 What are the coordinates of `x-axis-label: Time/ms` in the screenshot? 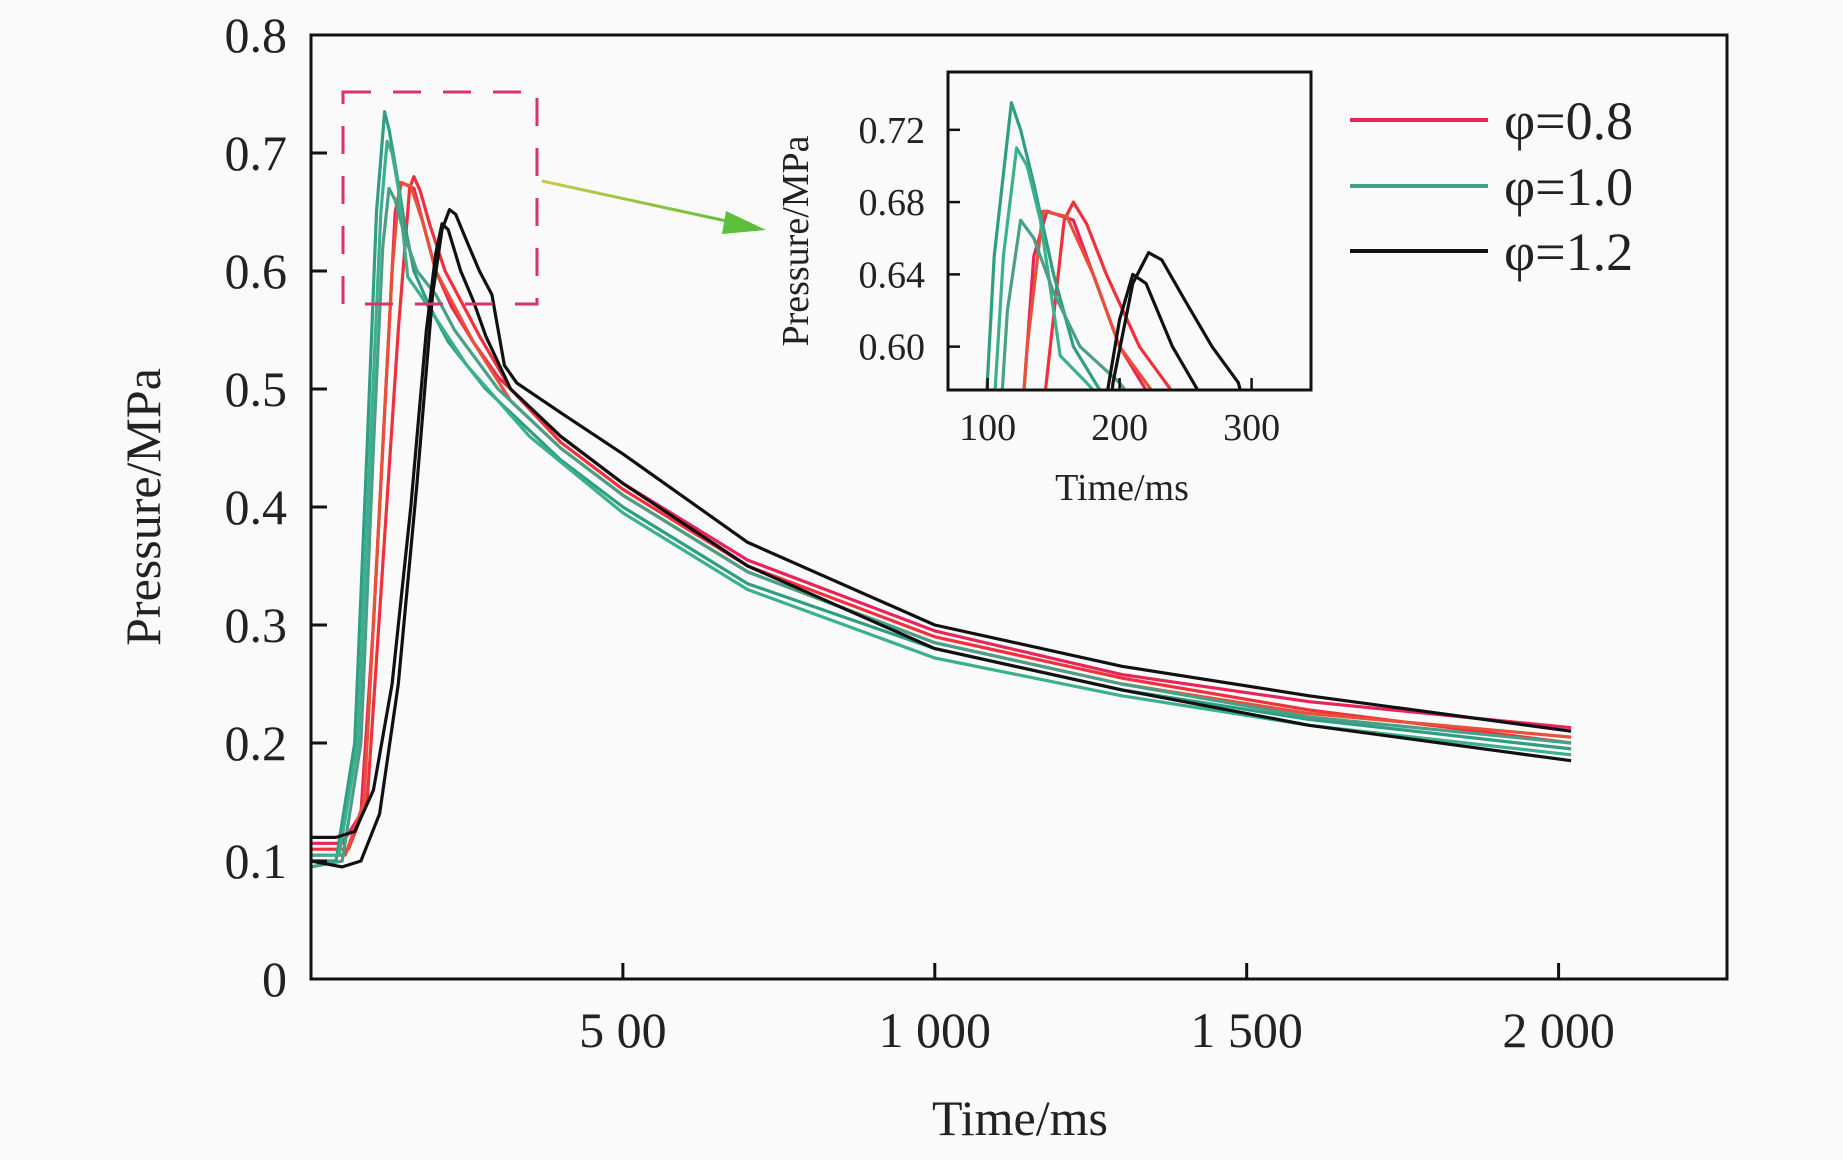 It's located at (1020, 1118).